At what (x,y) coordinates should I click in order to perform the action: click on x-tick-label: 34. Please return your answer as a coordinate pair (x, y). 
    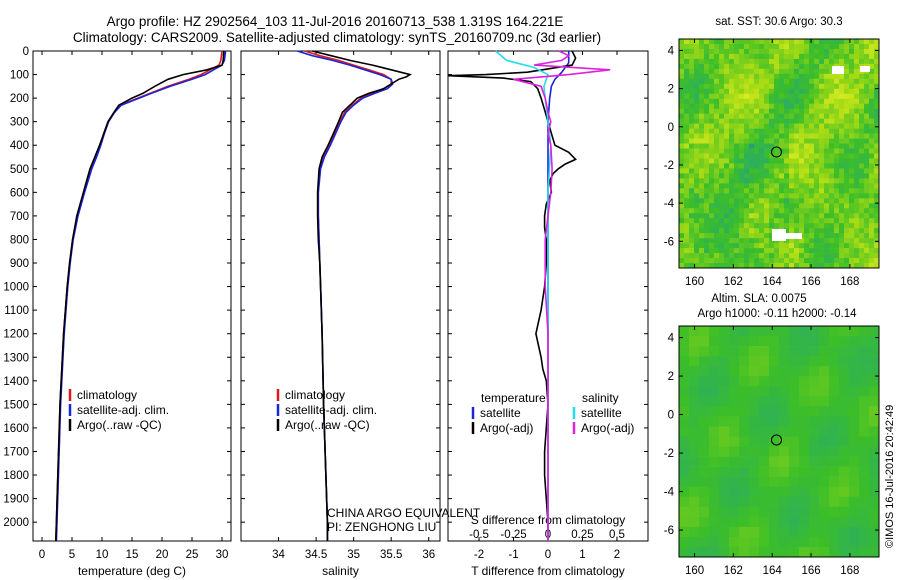
    Looking at the image, I should click on (278, 555).